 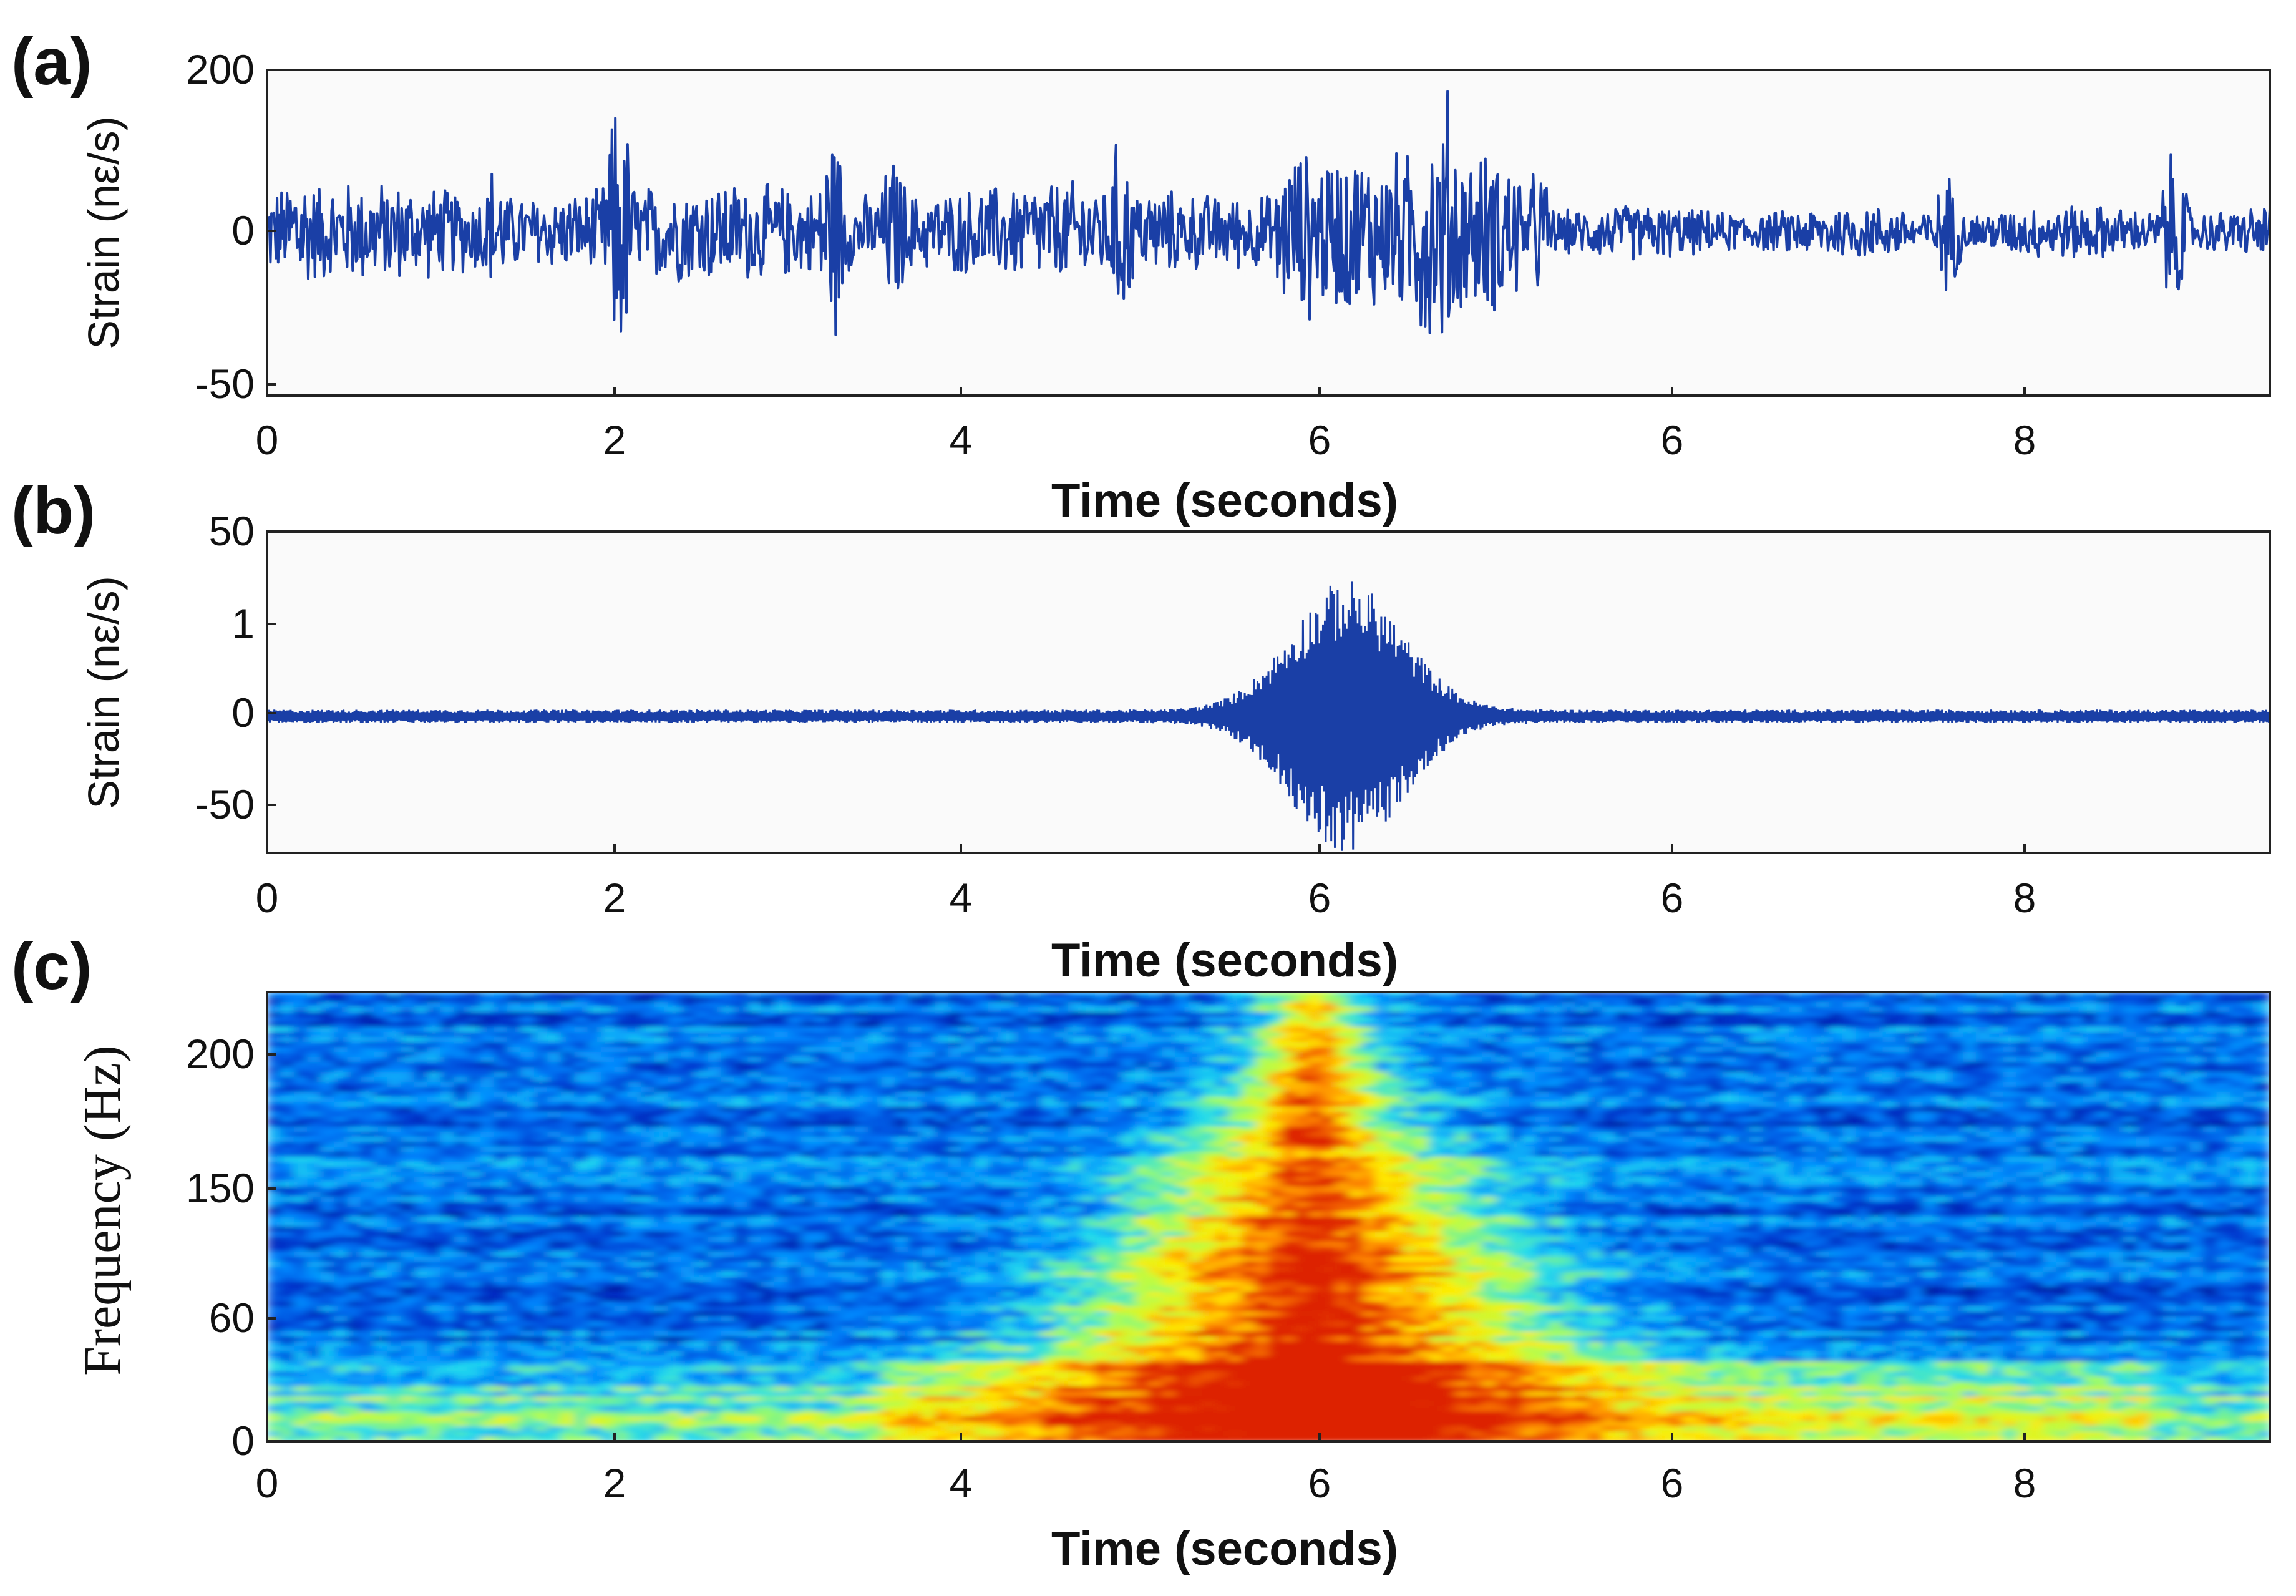 I want to click on panel-a-ylabel-text: Strain (nε/s), so click(x=103, y=232).